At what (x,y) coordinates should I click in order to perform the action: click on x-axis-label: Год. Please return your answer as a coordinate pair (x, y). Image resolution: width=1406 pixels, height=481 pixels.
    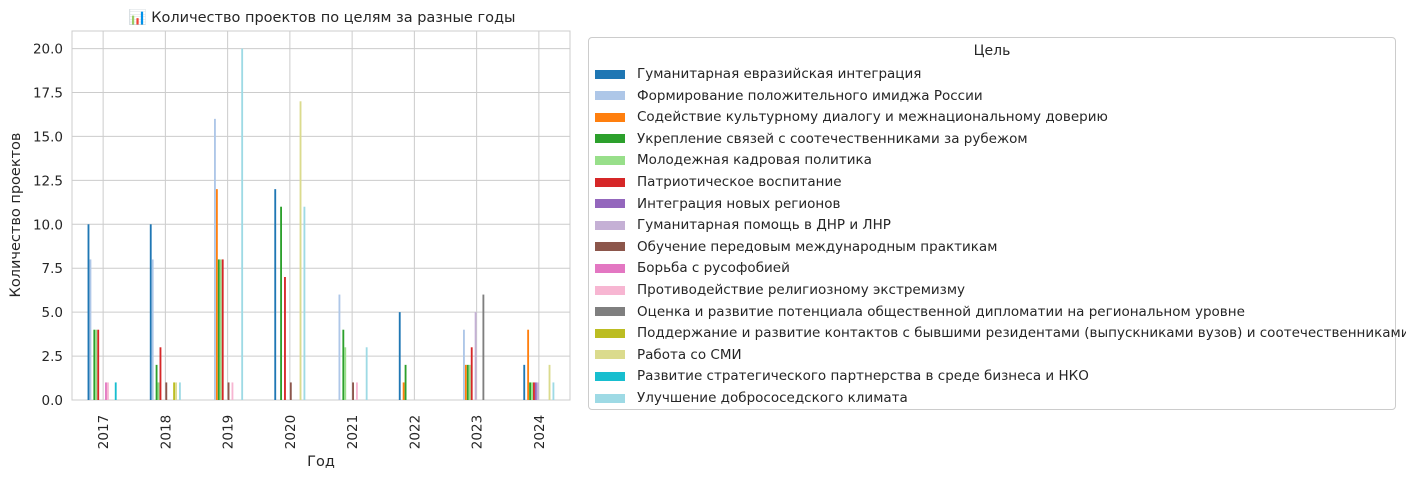
    Looking at the image, I should click on (321, 462).